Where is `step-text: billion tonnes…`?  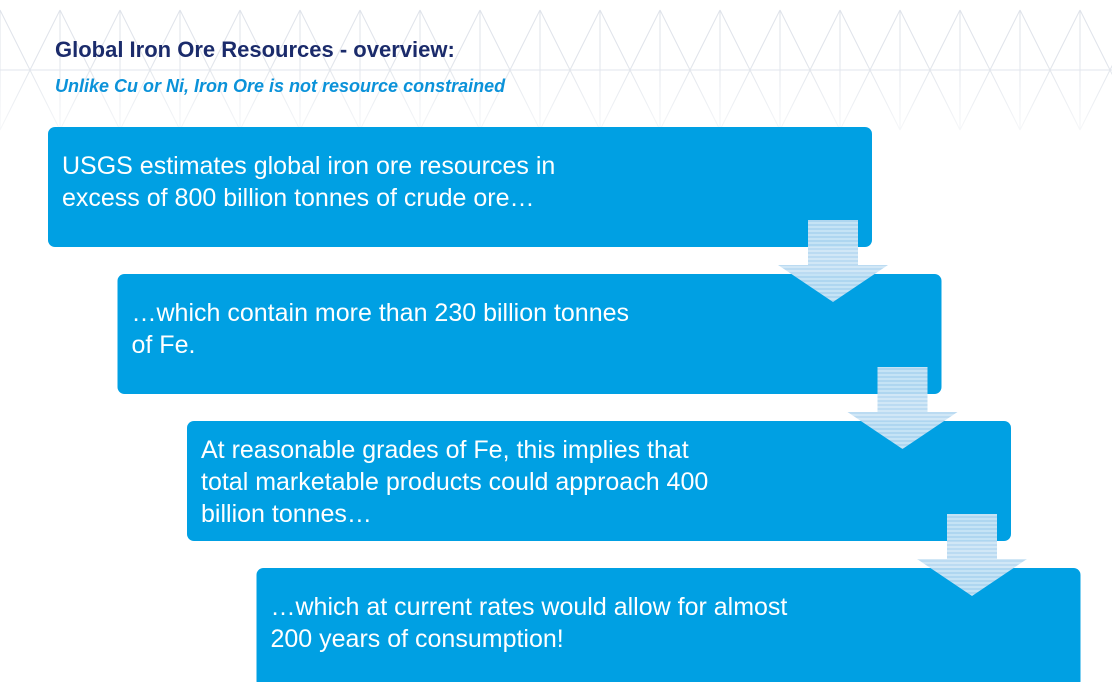
step-text: billion tonnes… is located at coordinates (286, 514).